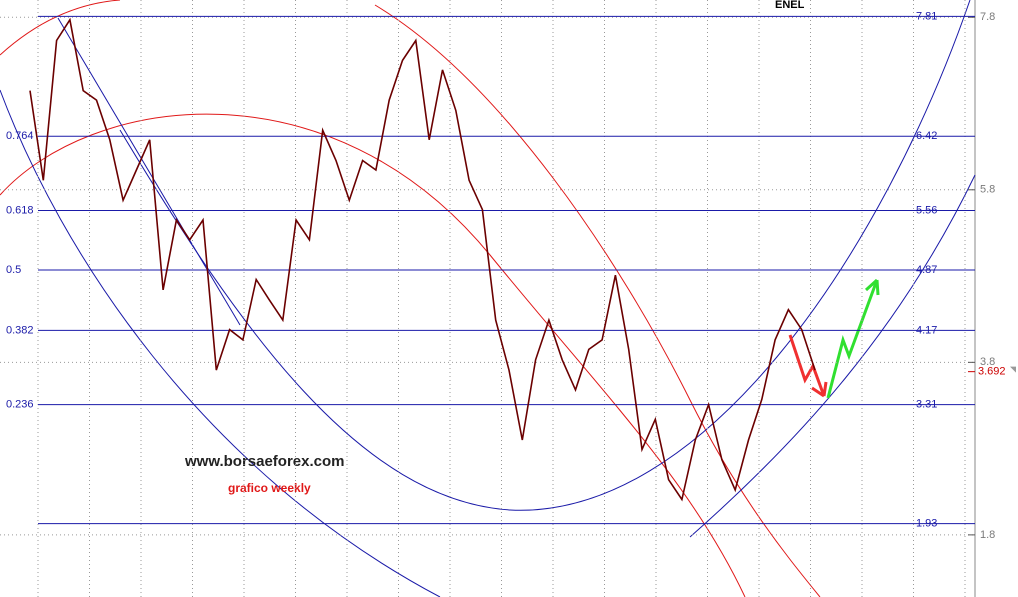 The width and height of the screenshot is (1018, 597). Describe the element at coordinates (926, 16) in the screenshot. I see `fib-price: 7.81` at that location.